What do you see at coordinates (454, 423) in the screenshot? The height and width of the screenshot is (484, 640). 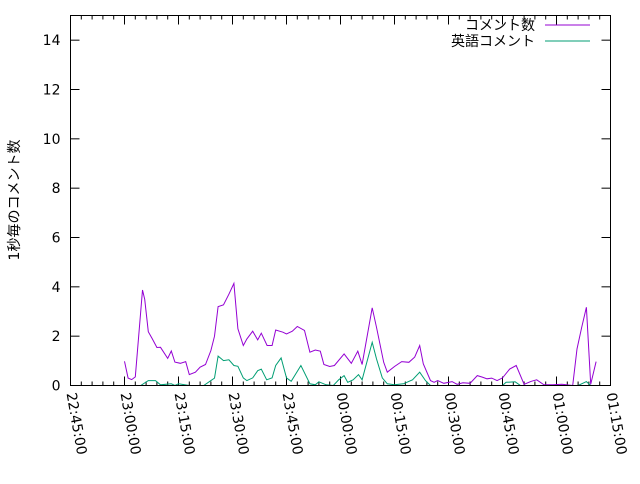 I see `x-tick-label: 00:30:00` at bounding box center [454, 423].